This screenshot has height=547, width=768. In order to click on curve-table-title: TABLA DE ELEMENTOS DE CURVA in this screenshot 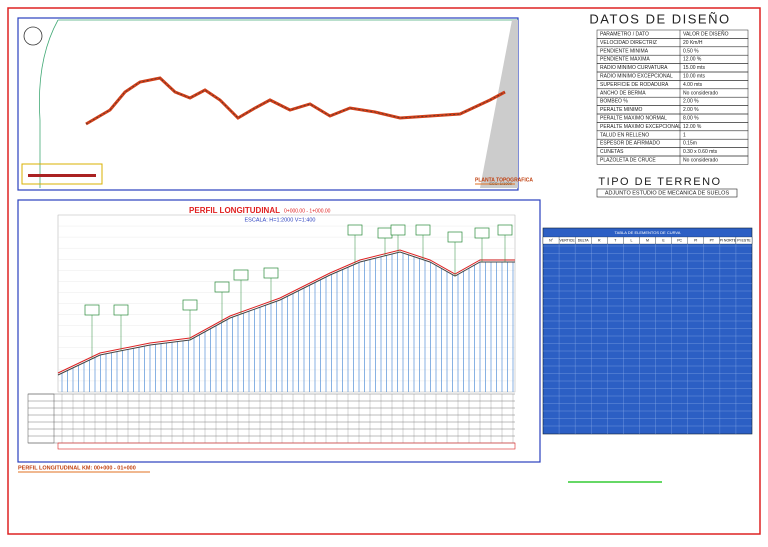, I will do `click(648, 232)`.